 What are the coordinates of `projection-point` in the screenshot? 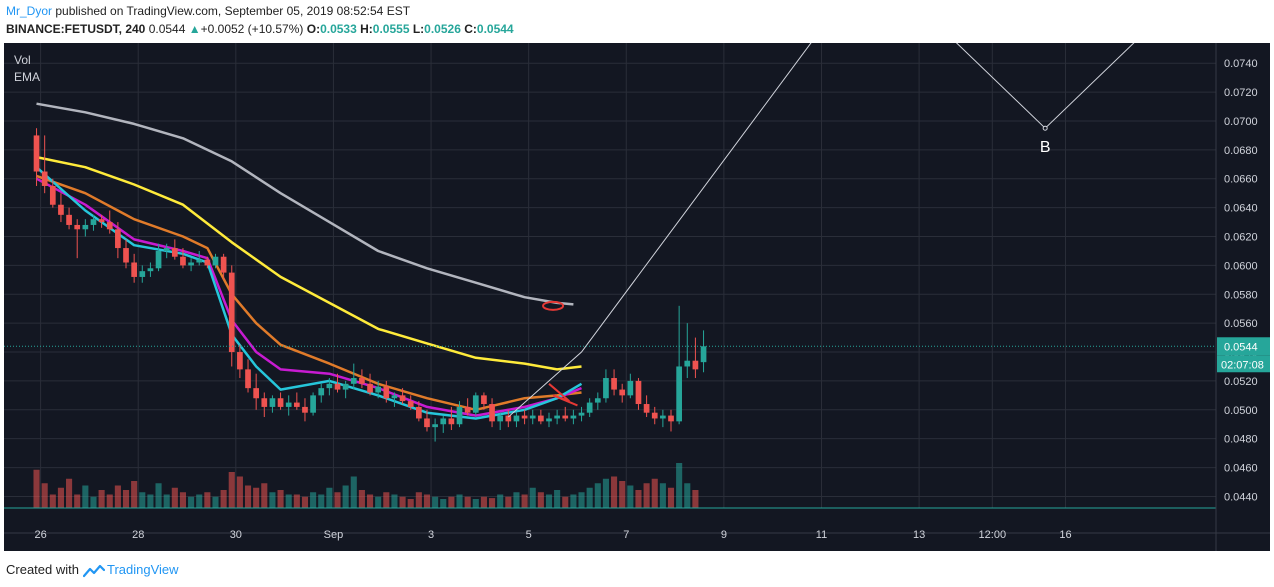 It's located at (1045, 128).